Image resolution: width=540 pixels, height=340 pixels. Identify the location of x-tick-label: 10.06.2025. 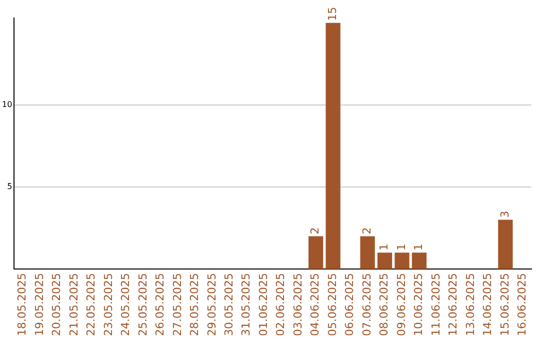
(419, 304).